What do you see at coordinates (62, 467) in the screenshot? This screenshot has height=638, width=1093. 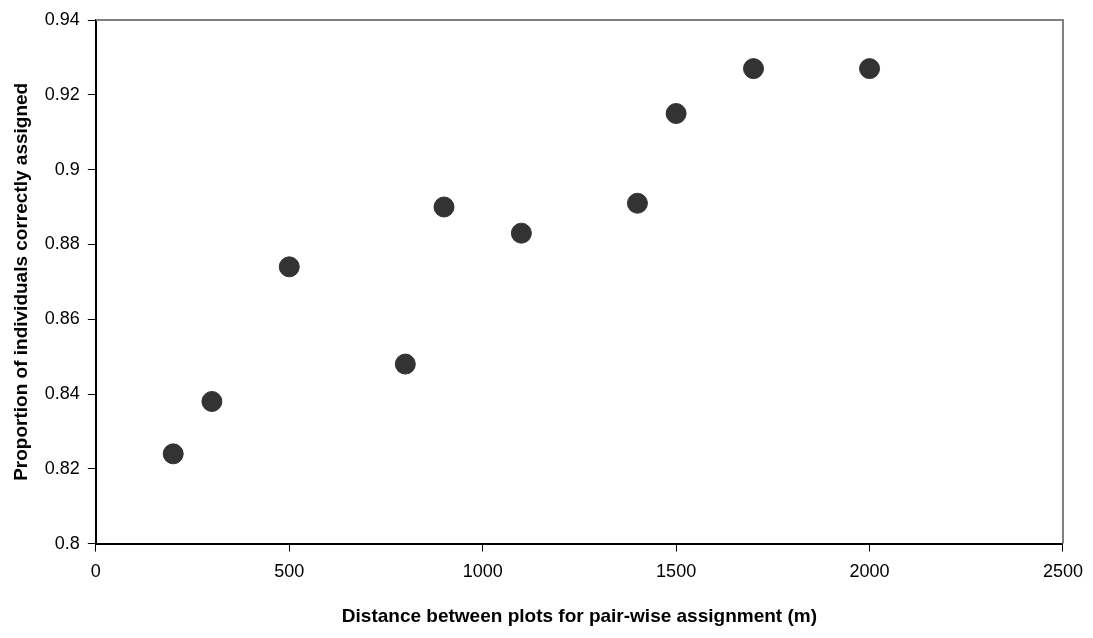 I see `y-tick-label: 0.82` at bounding box center [62, 467].